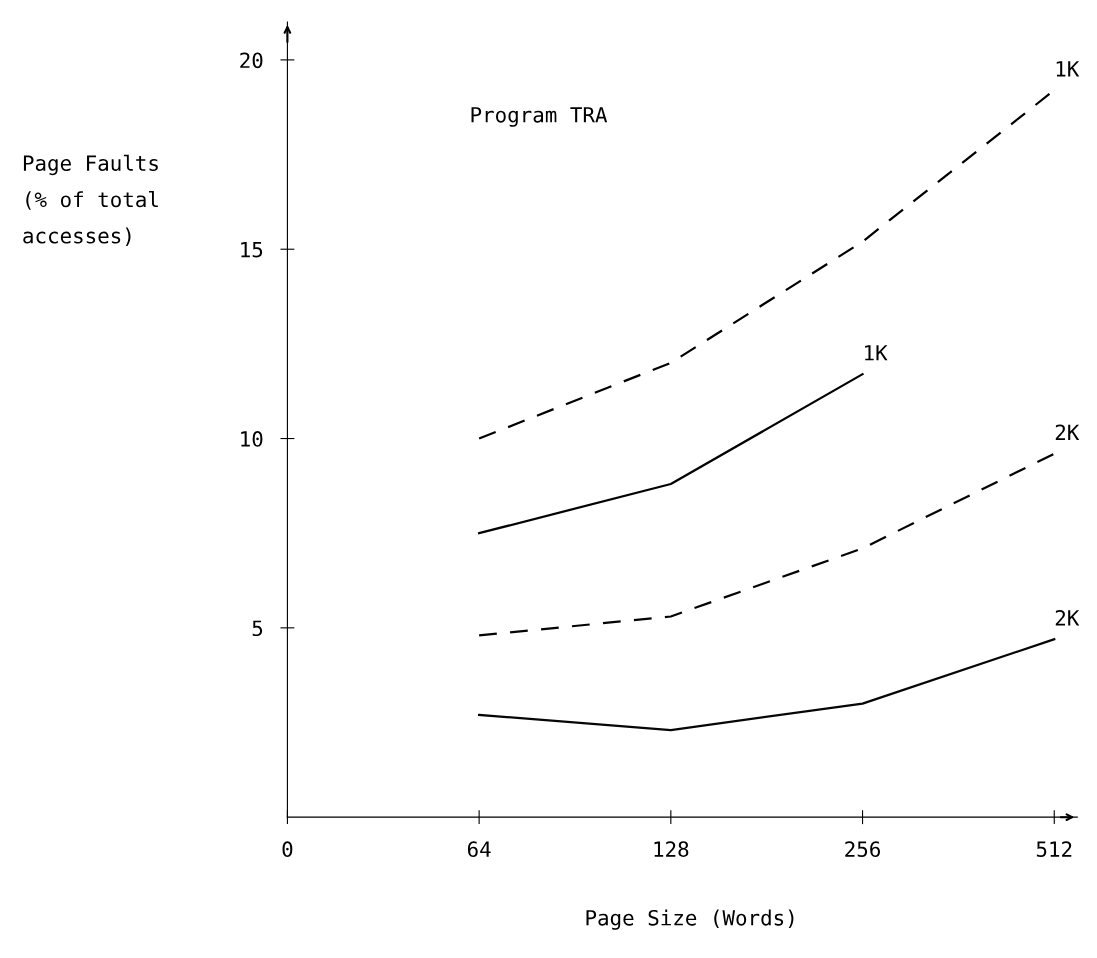 Image resolution: width=1097 pixels, height=958 pixels. Describe the element at coordinates (479, 849) in the screenshot. I see `x-tick-label: 64` at that location.